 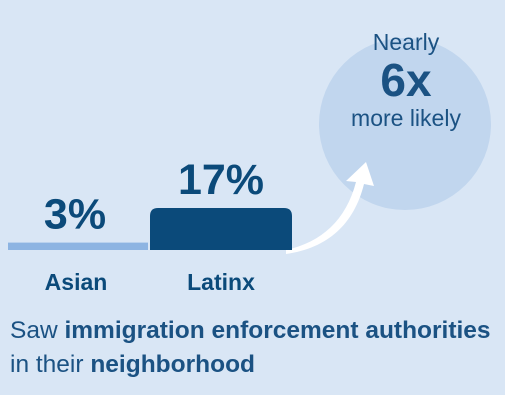 I want to click on callout-multiplier: 6x, so click(x=406, y=80).